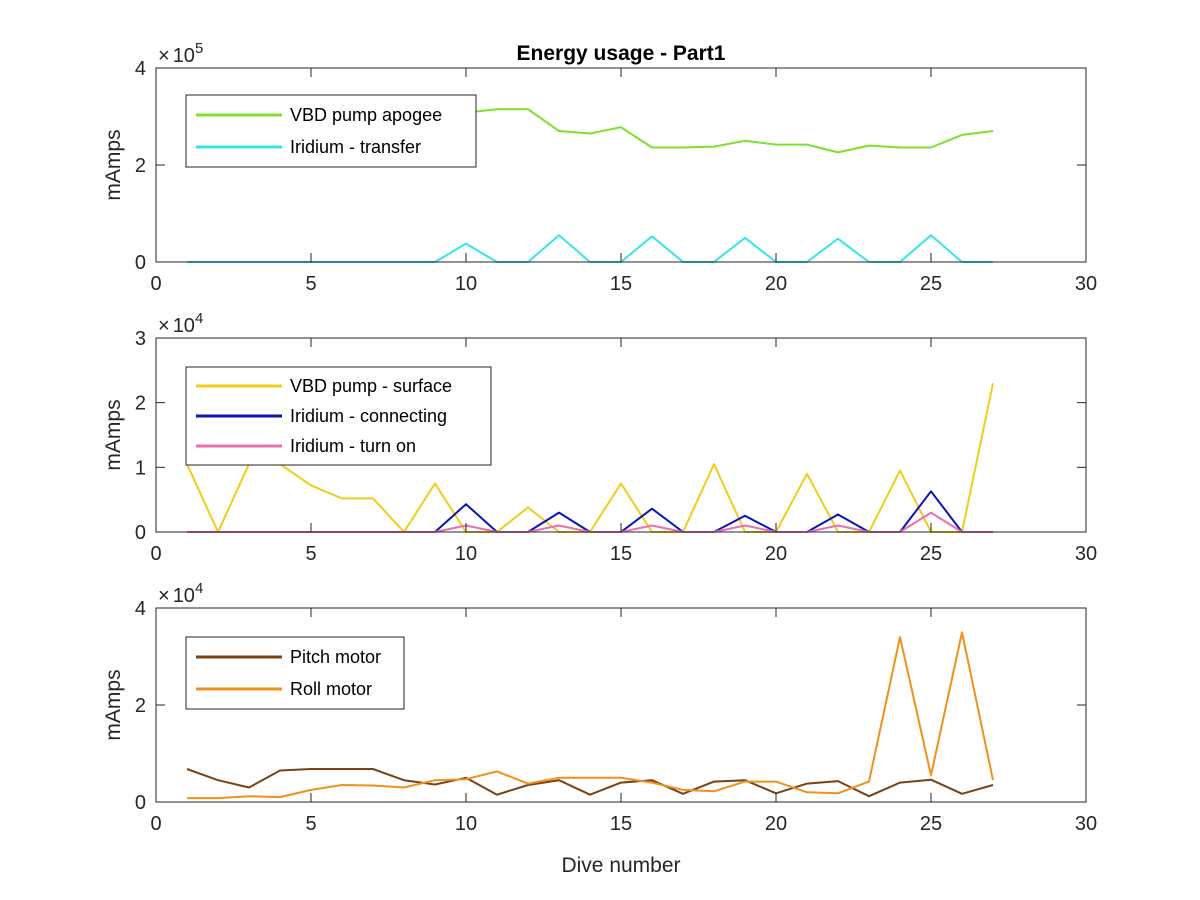 This screenshot has width=1200, height=900. I want to click on legend-entry: VBD pump - surface, so click(371, 386).